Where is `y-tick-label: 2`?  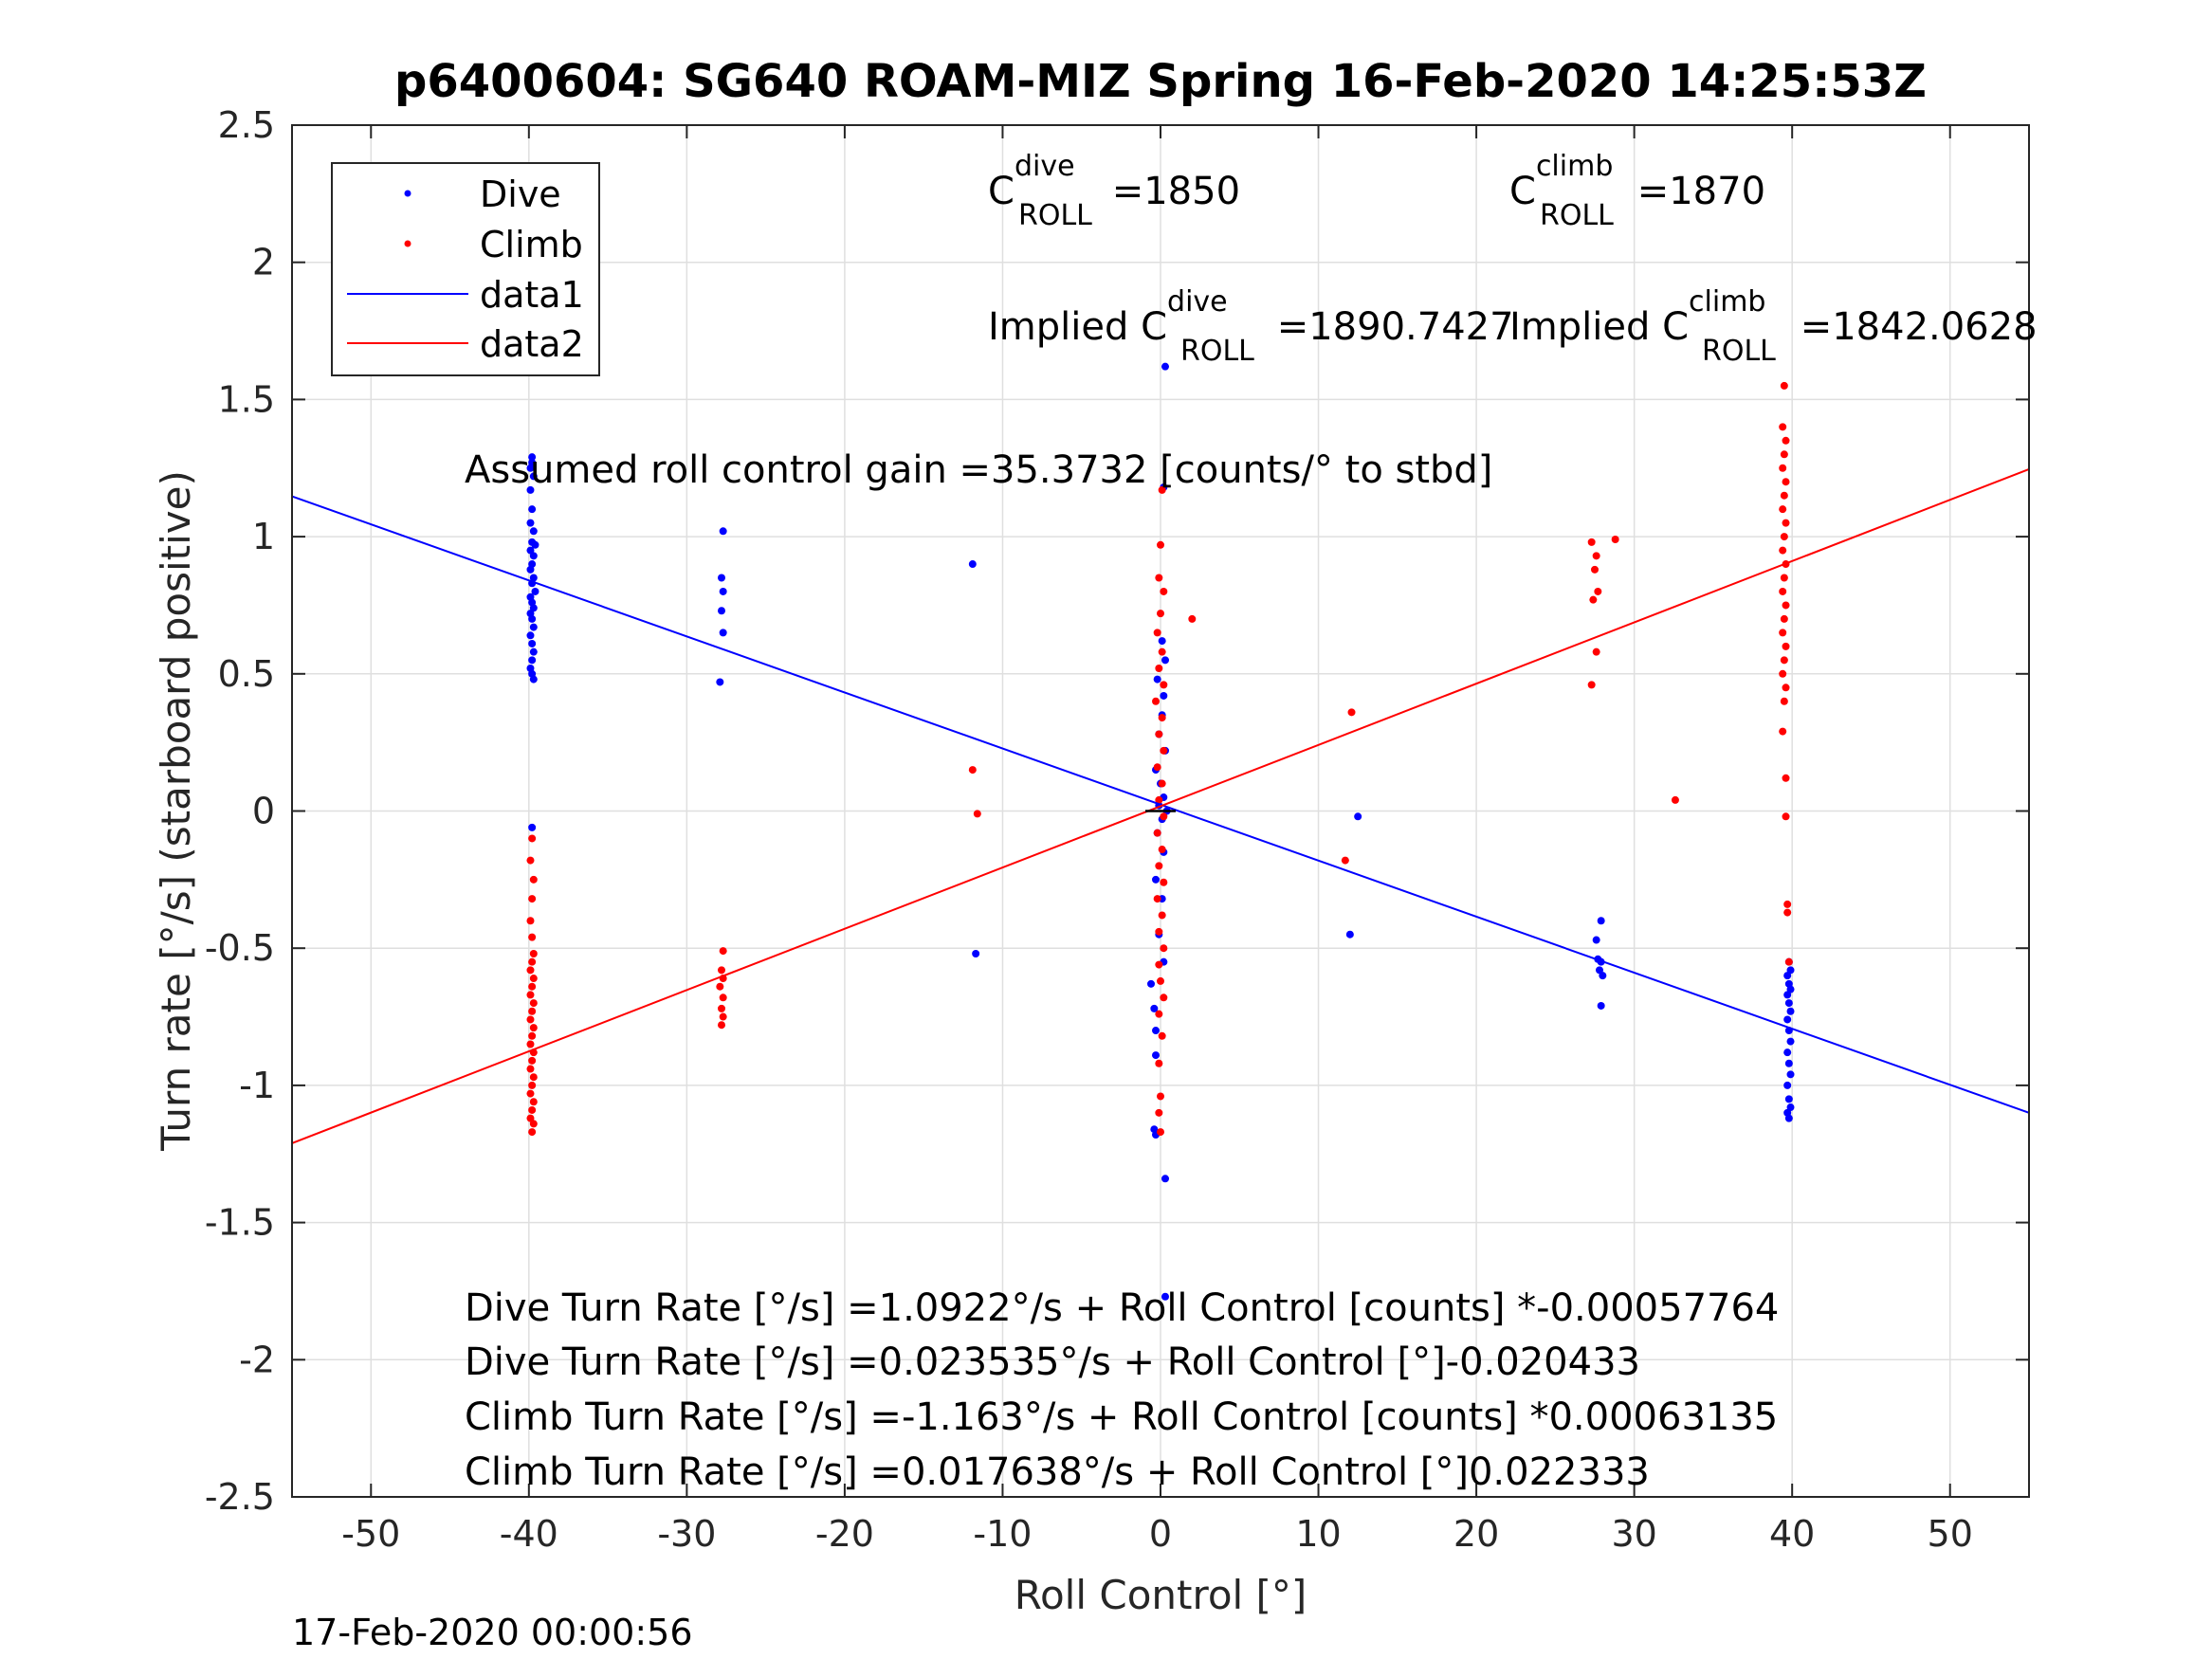 y-tick-label: 2 is located at coordinates (263, 262).